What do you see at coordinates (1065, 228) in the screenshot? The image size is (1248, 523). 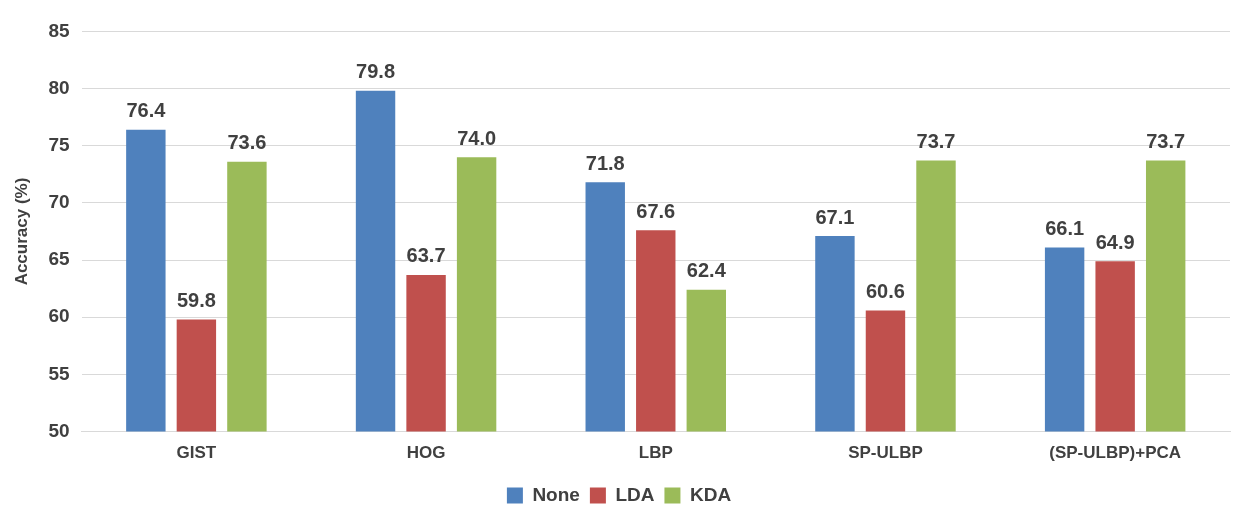 I see `data-label: 66.1` at bounding box center [1065, 228].